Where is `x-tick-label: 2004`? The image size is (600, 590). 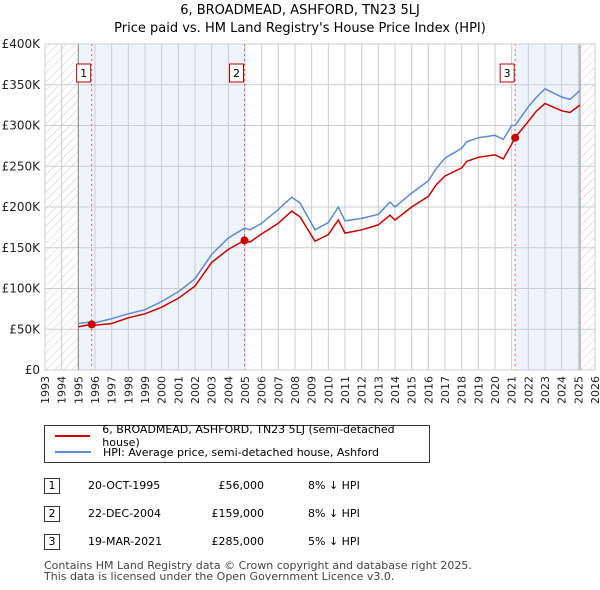 x-tick-label: 2004 is located at coordinates (228, 390).